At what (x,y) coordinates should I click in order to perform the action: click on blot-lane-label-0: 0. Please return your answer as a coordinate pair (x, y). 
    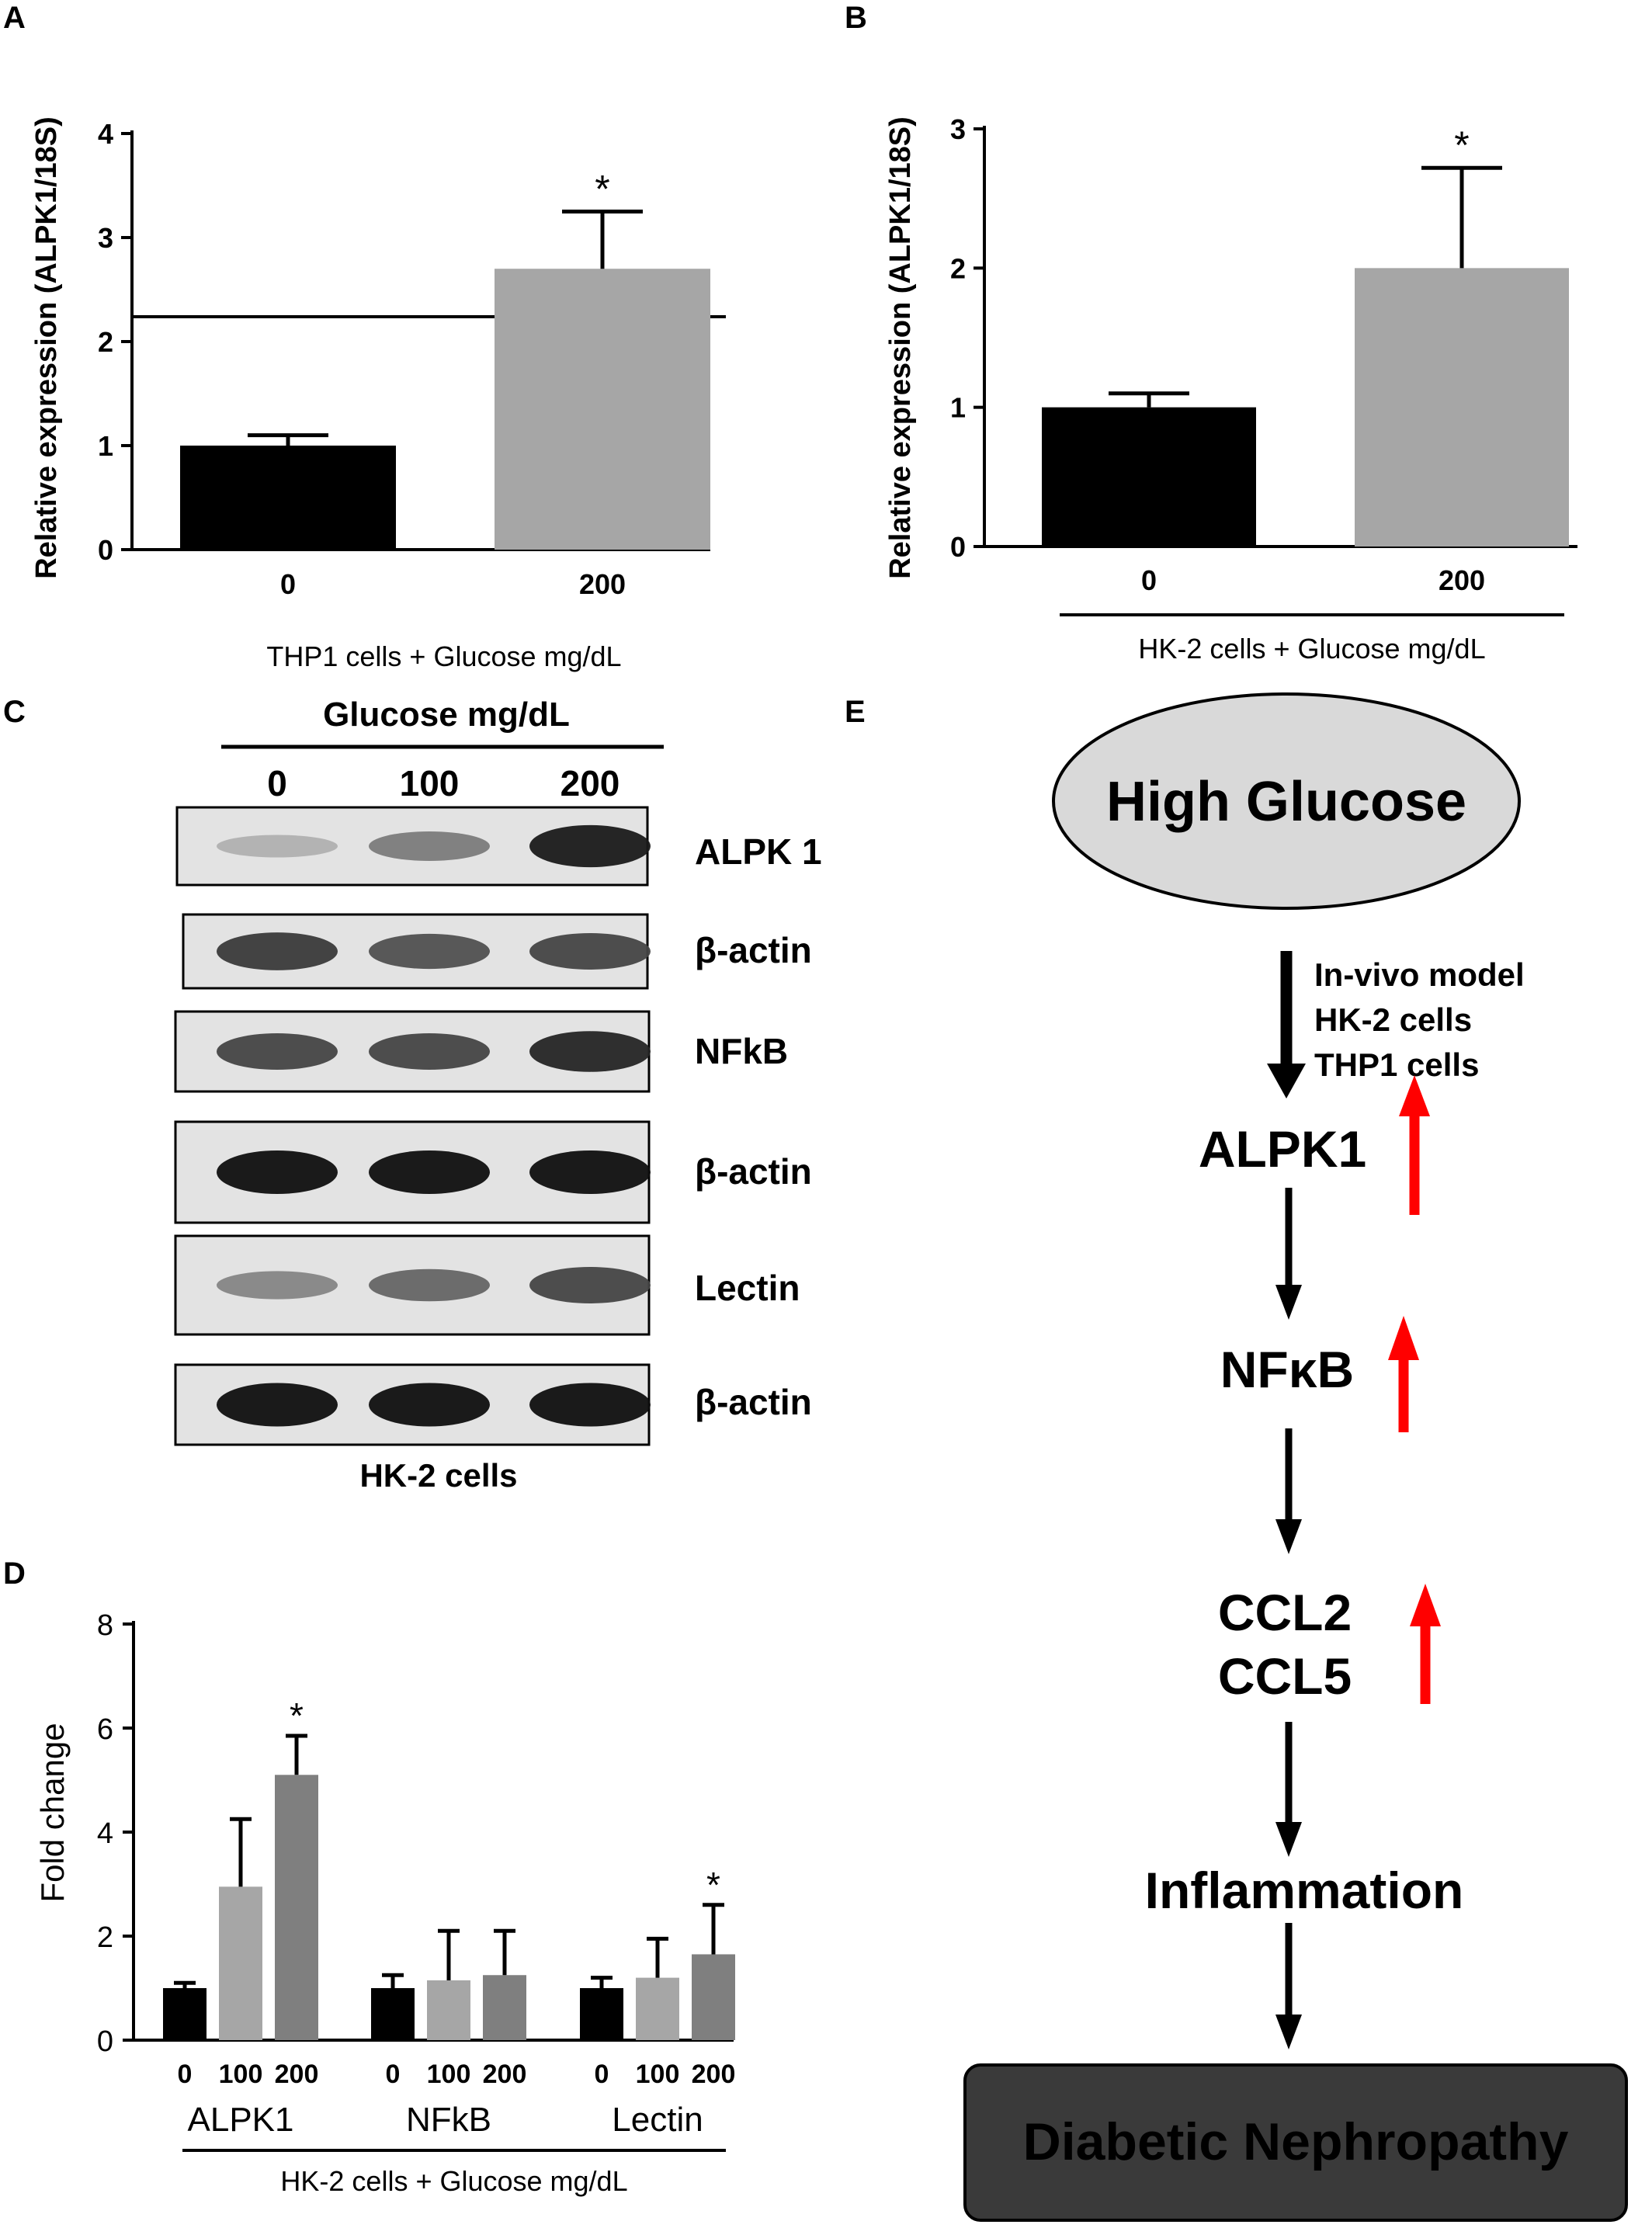
    Looking at the image, I should click on (277, 783).